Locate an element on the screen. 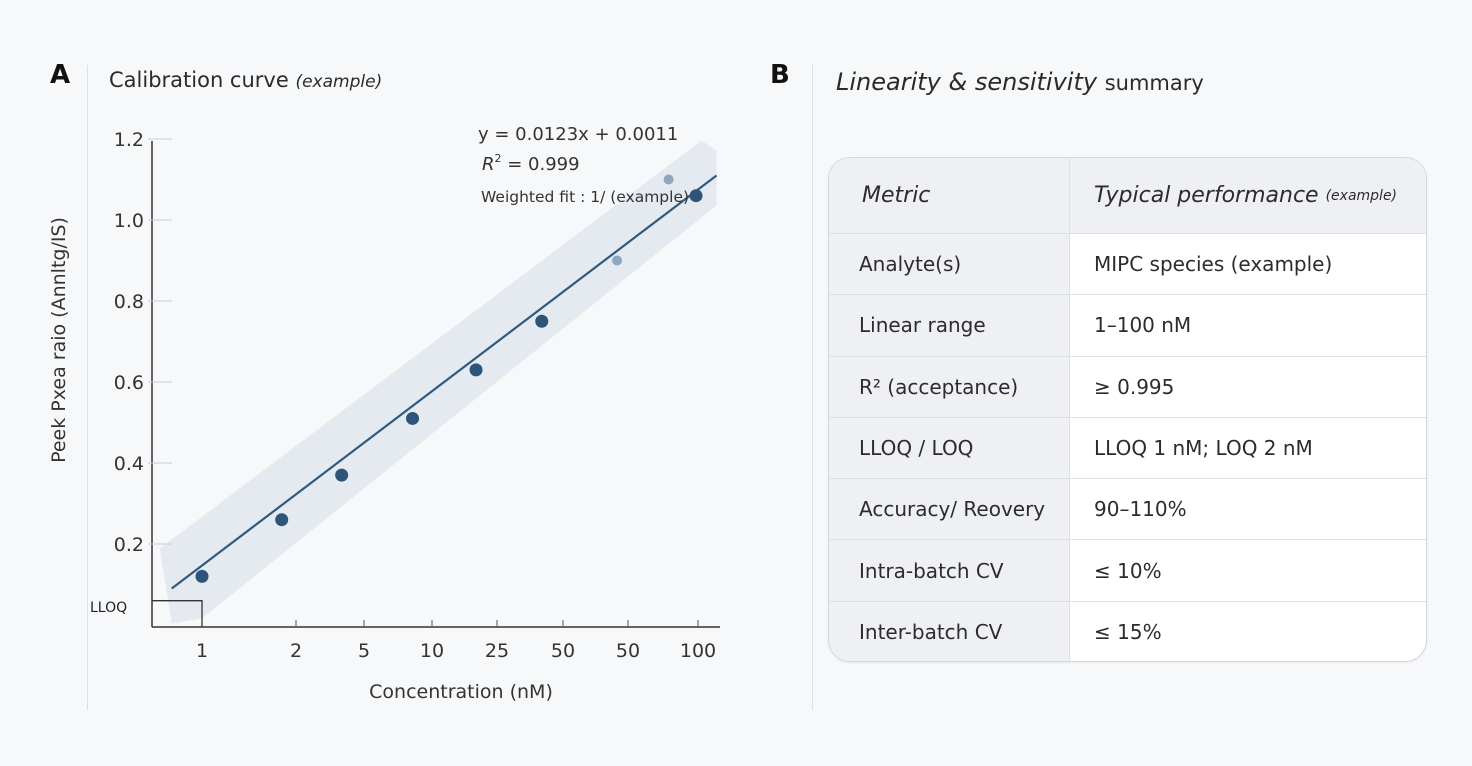 Image resolution: width=1472 pixels, height=766 pixels. y-tick-label: 0.2 is located at coordinates (129, 545).